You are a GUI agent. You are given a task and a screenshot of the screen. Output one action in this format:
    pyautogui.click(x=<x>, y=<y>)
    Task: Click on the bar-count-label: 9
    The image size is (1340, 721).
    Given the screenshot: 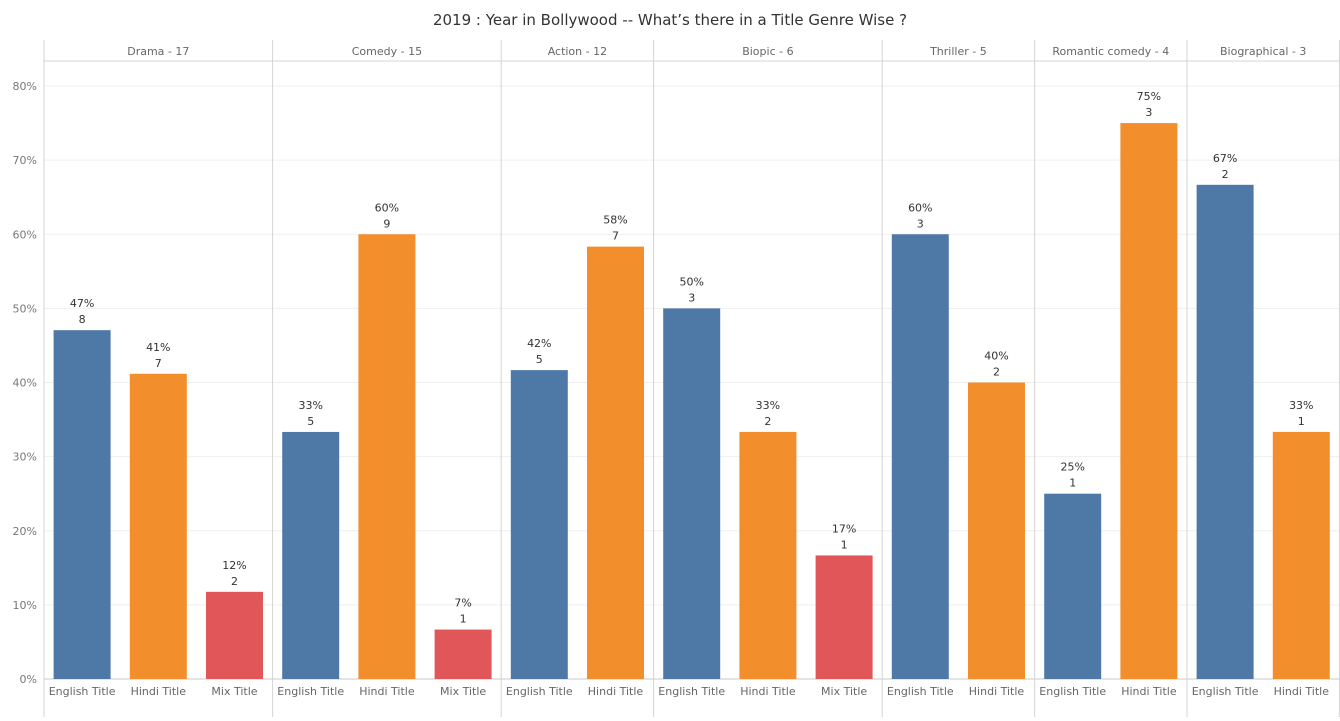 What is the action you would take?
    pyautogui.click(x=386, y=223)
    